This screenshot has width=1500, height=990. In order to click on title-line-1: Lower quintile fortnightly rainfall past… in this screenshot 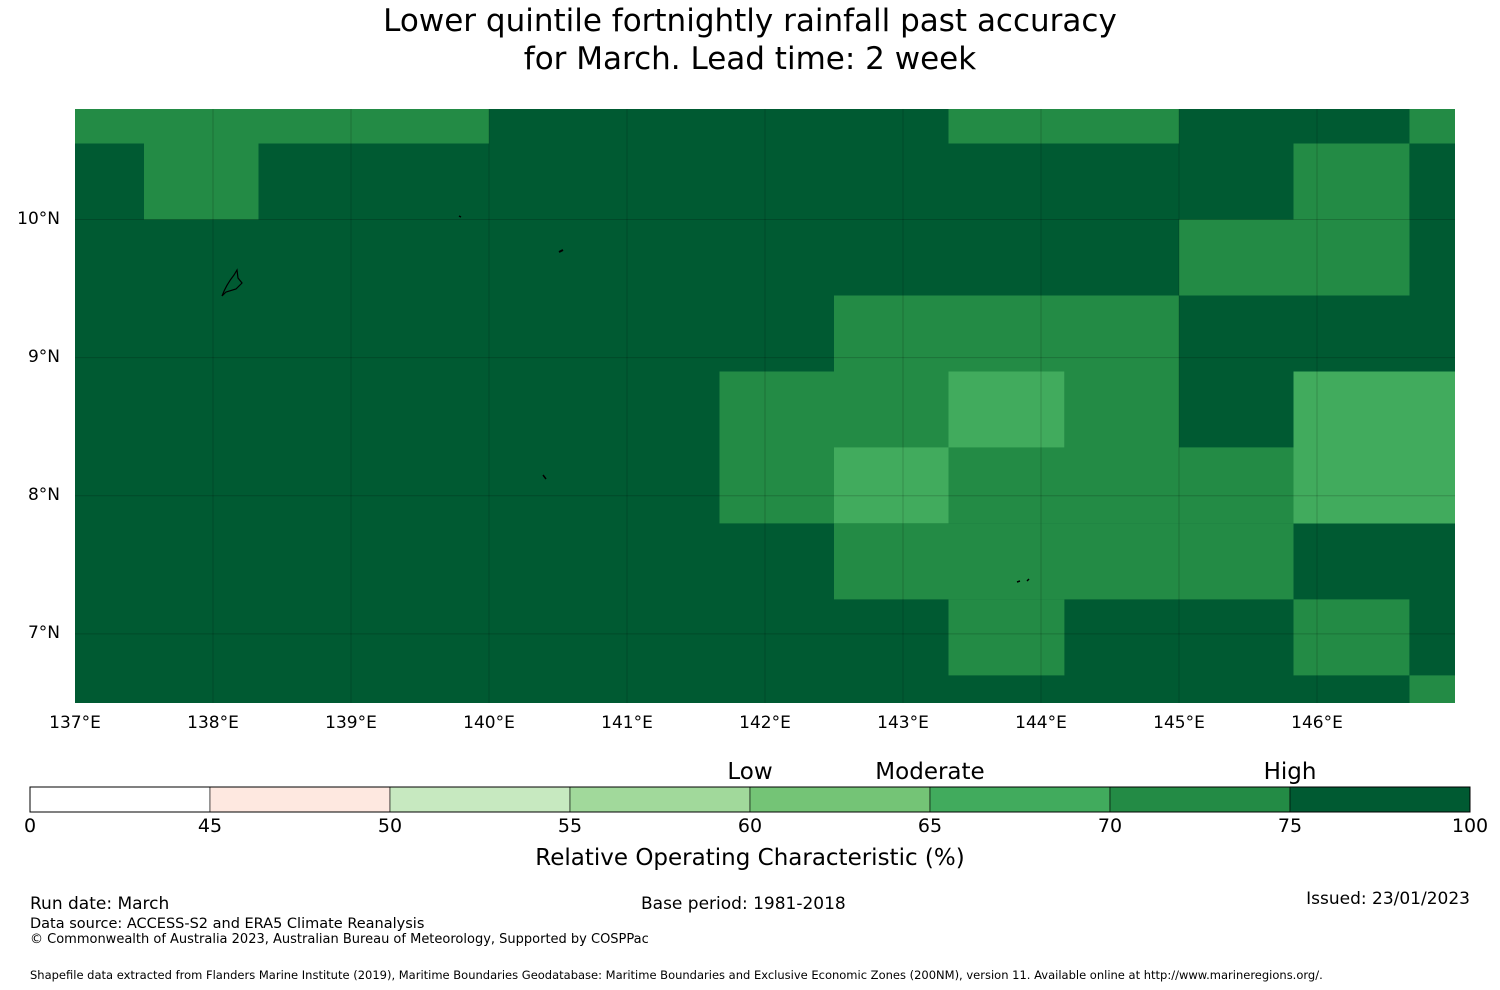, I will do `click(750, 21)`.